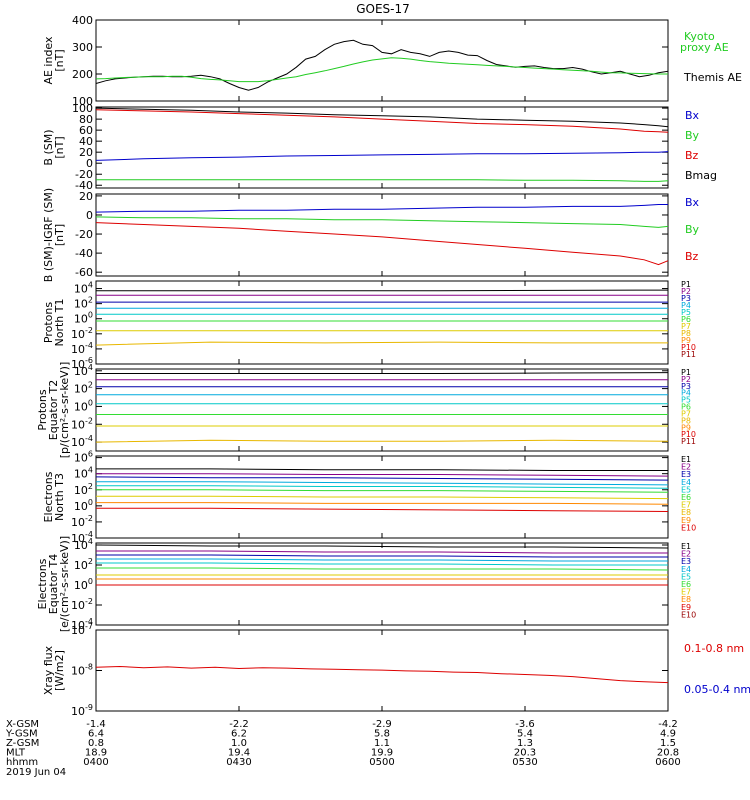 This screenshot has width=750, height=800. What do you see at coordinates (668, 753) in the screenshot?
I see `x-axis-value: 20.8` at bounding box center [668, 753].